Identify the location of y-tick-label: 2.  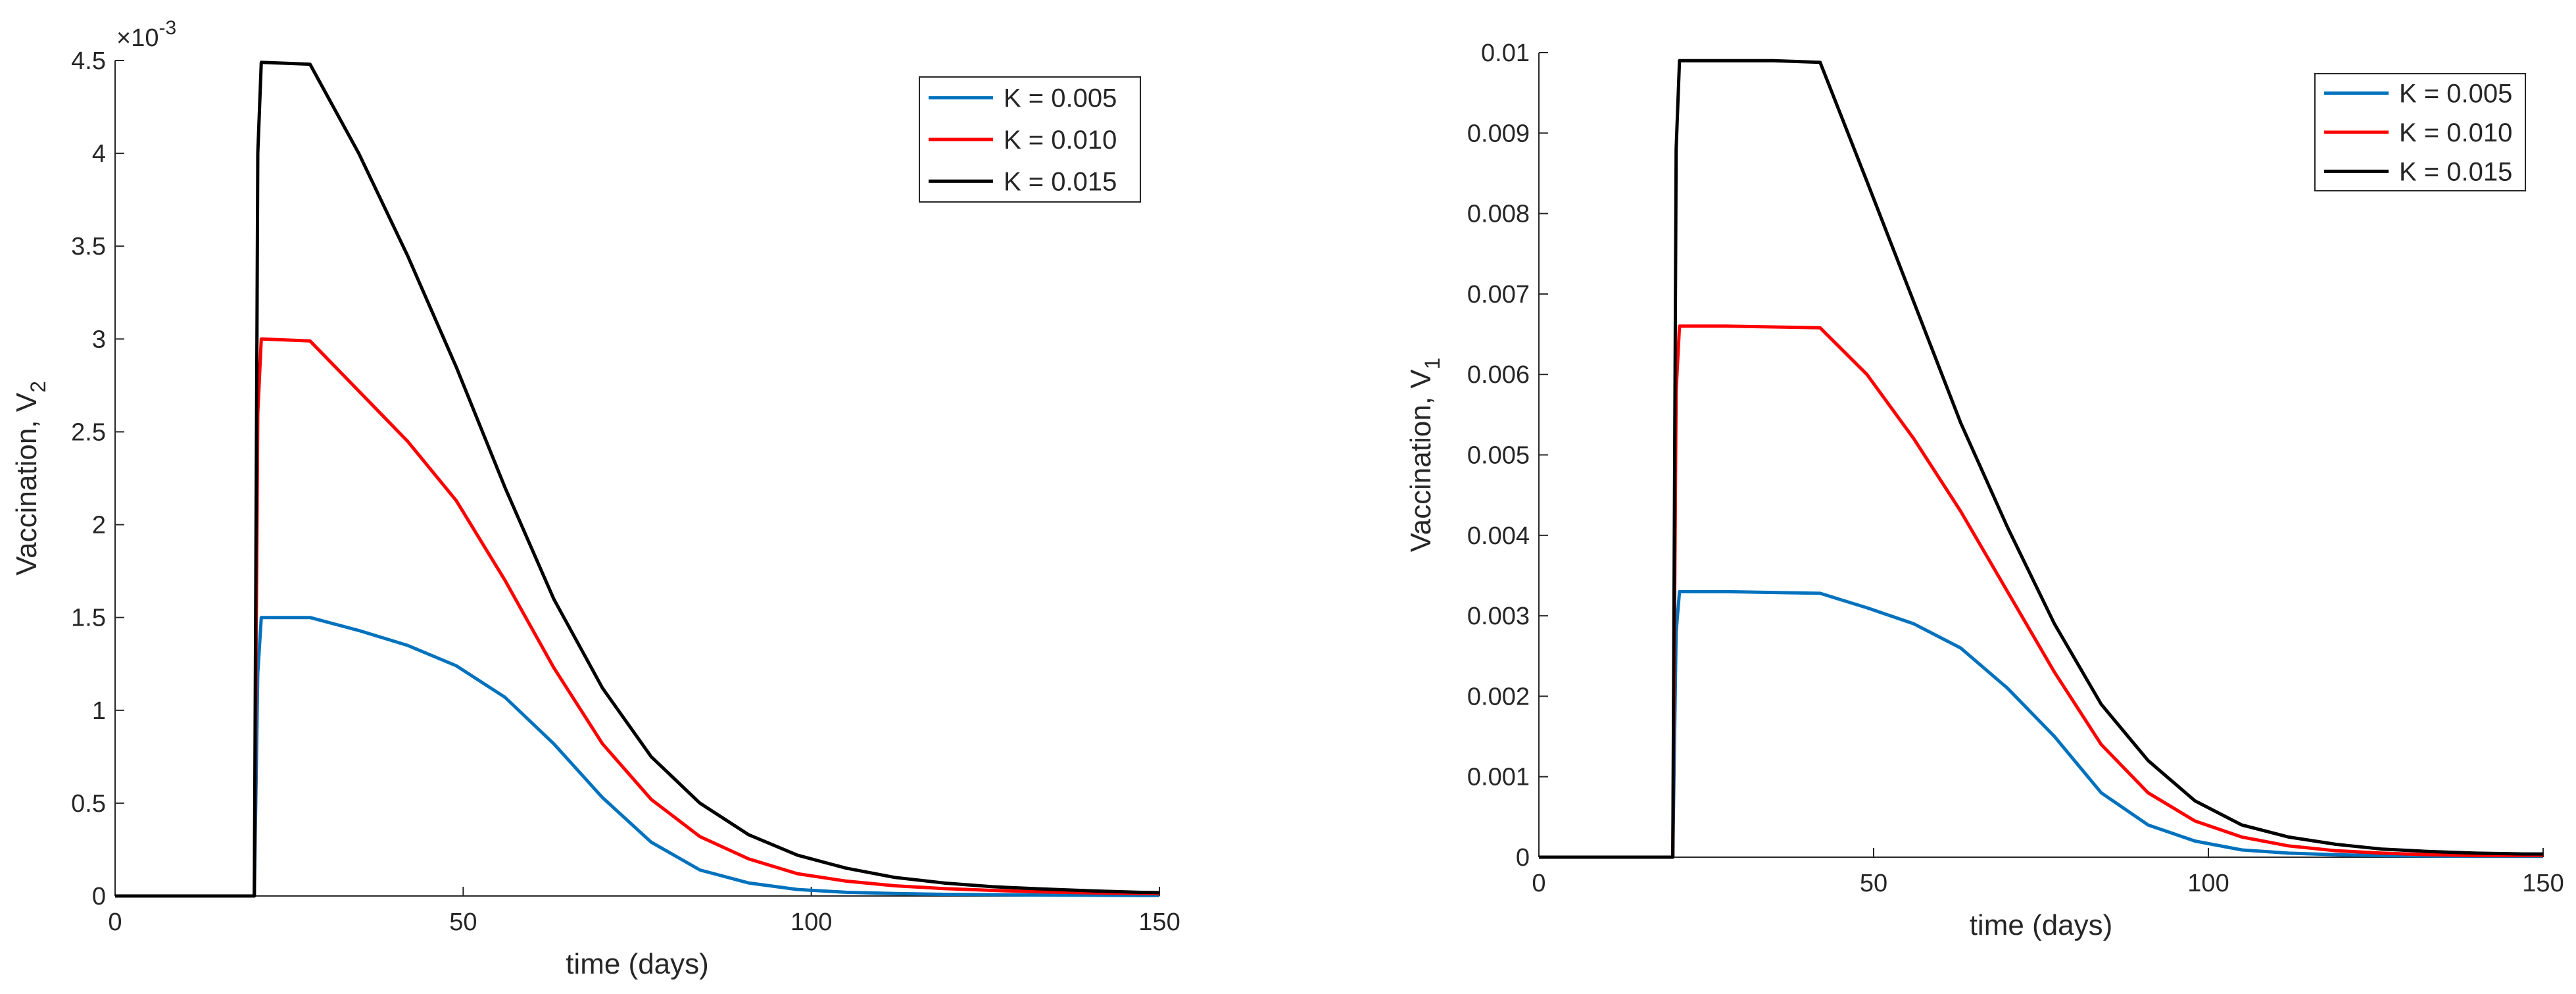
(99, 525).